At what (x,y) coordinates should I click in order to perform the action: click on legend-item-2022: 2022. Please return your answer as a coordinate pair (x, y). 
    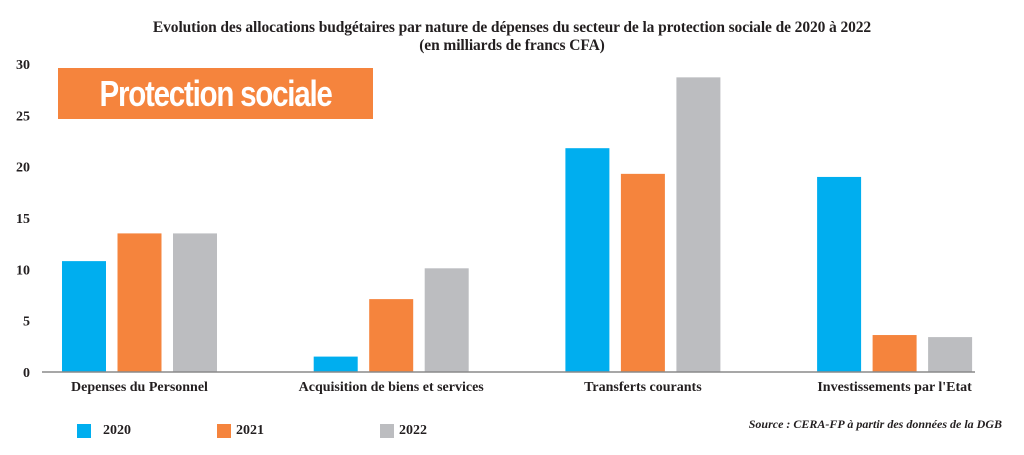
    Looking at the image, I should click on (403, 431).